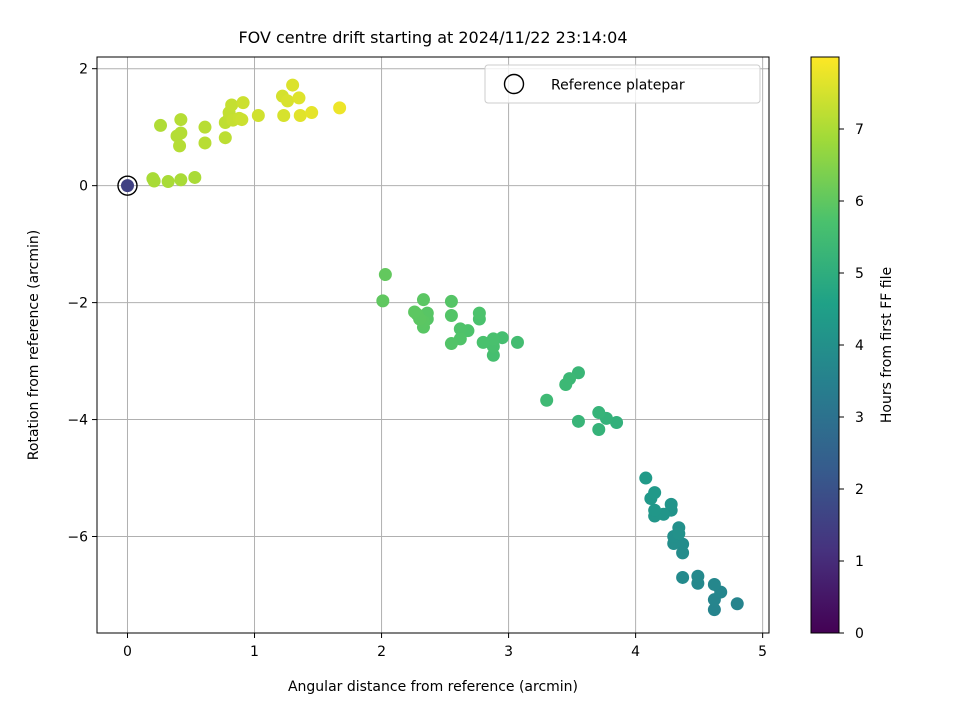 The image size is (960, 720). I want to click on colorbar-tick-label: 6, so click(859, 202).